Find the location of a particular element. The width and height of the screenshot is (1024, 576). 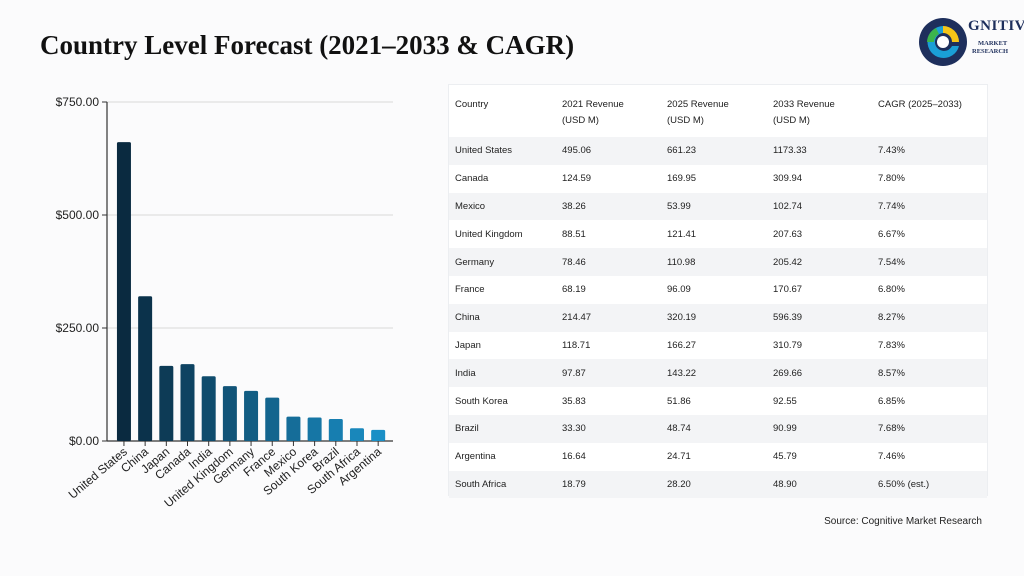

table-cell: 8.57% is located at coordinates (929, 373).